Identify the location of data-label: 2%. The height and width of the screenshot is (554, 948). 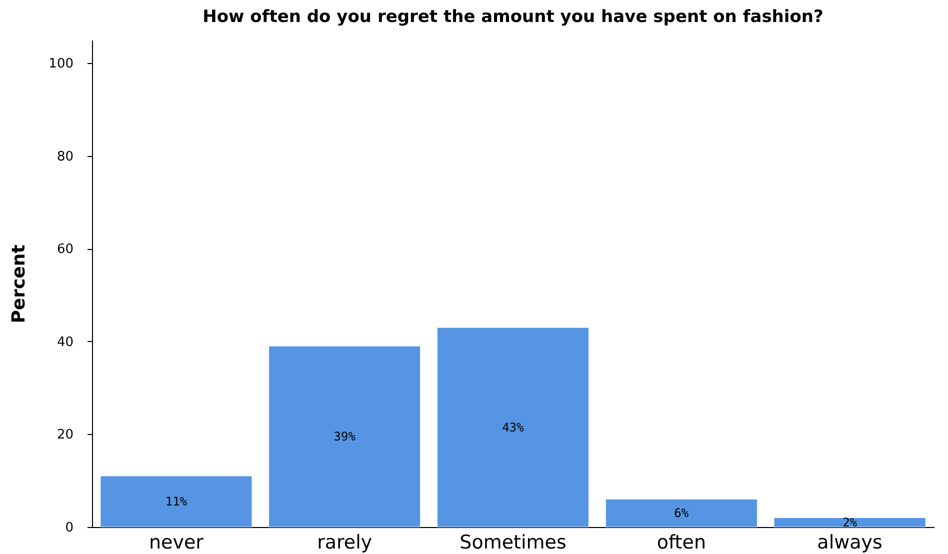
(850, 522).